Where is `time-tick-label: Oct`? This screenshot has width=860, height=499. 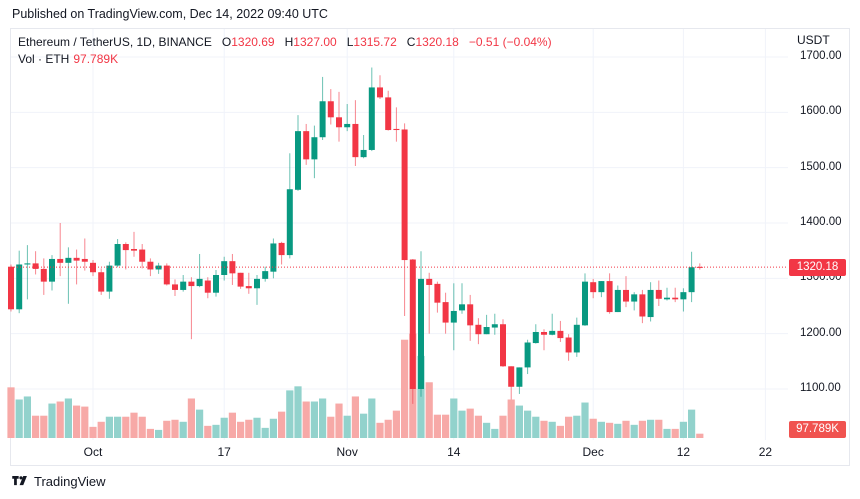
time-tick-label: Oct is located at coordinates (93, 452).